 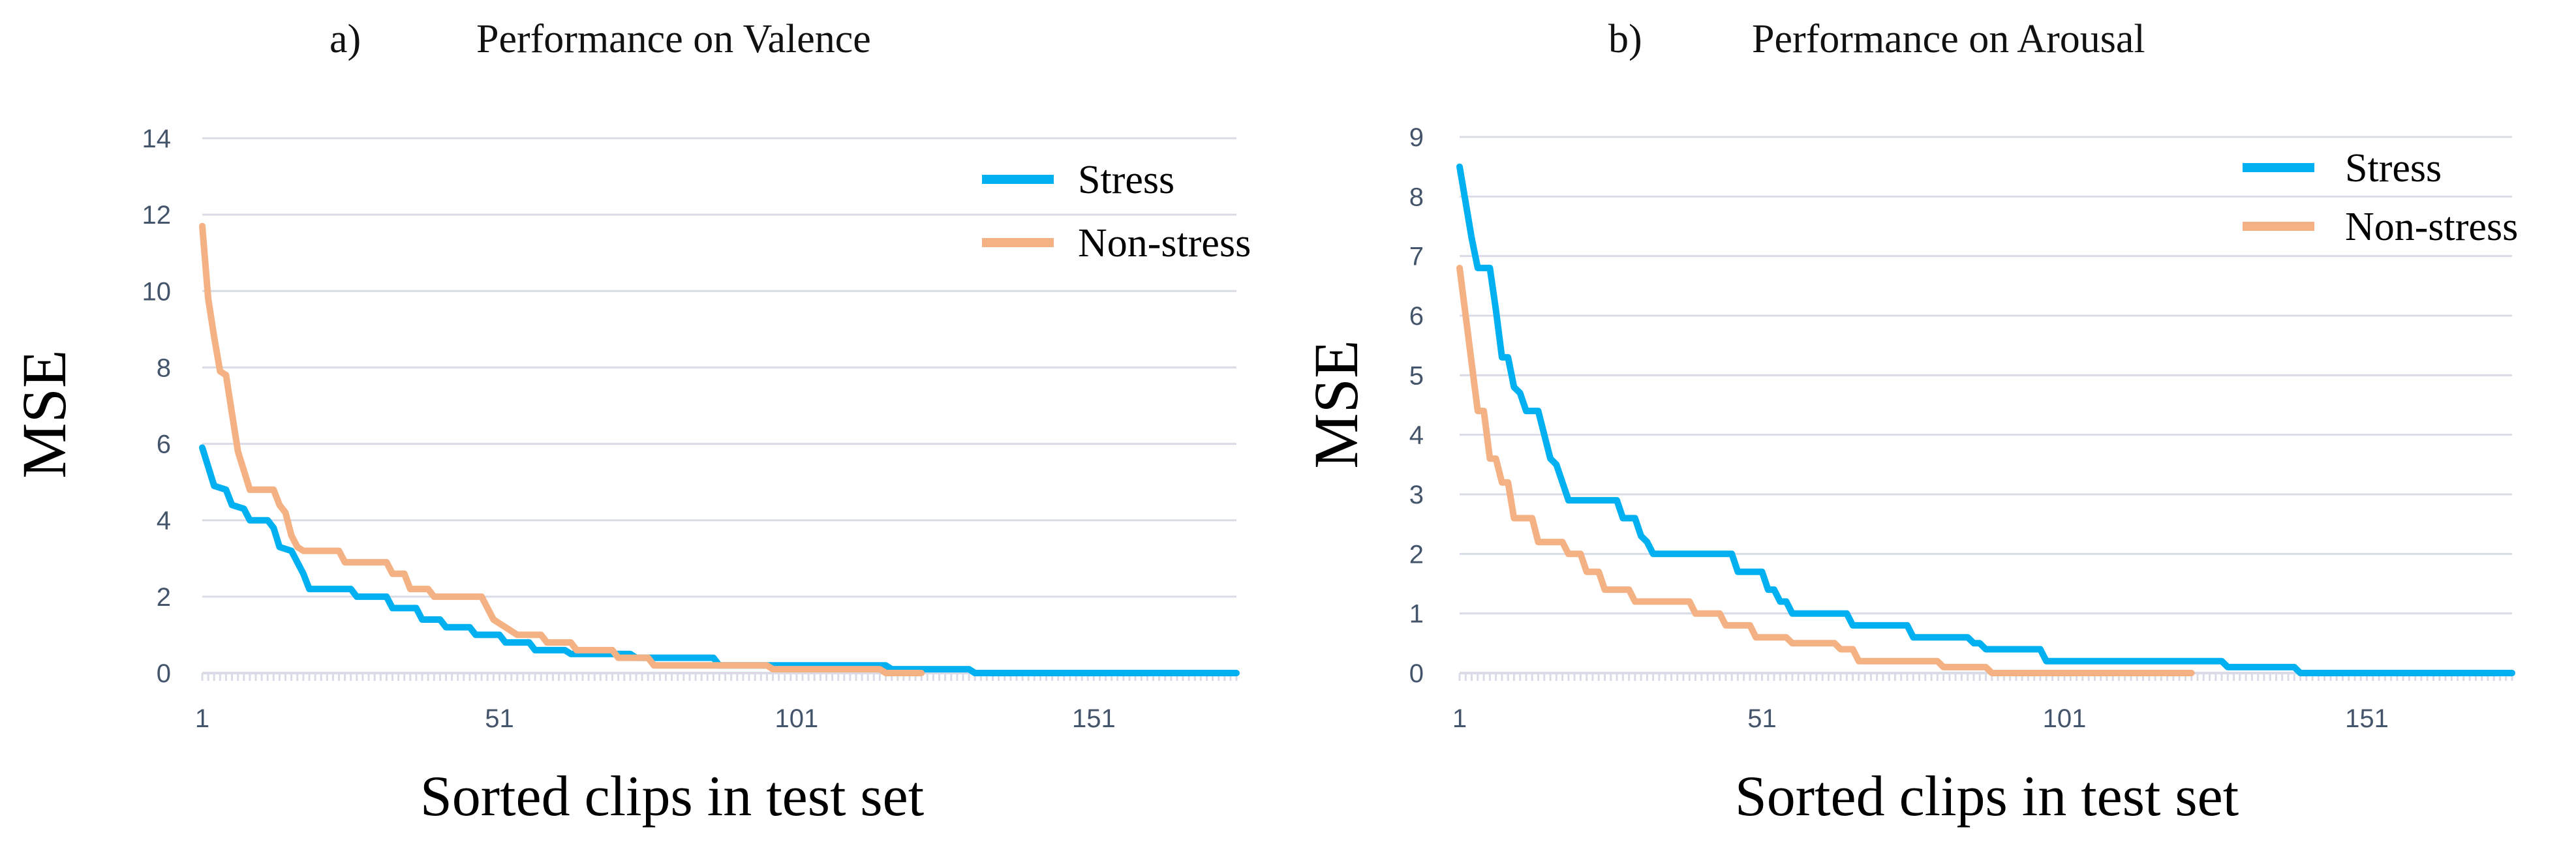 What do you see at coordinates (1625, 39) in the screenshot?
I see `panel-b-letter: b)` at bounding box center [1625, 39].